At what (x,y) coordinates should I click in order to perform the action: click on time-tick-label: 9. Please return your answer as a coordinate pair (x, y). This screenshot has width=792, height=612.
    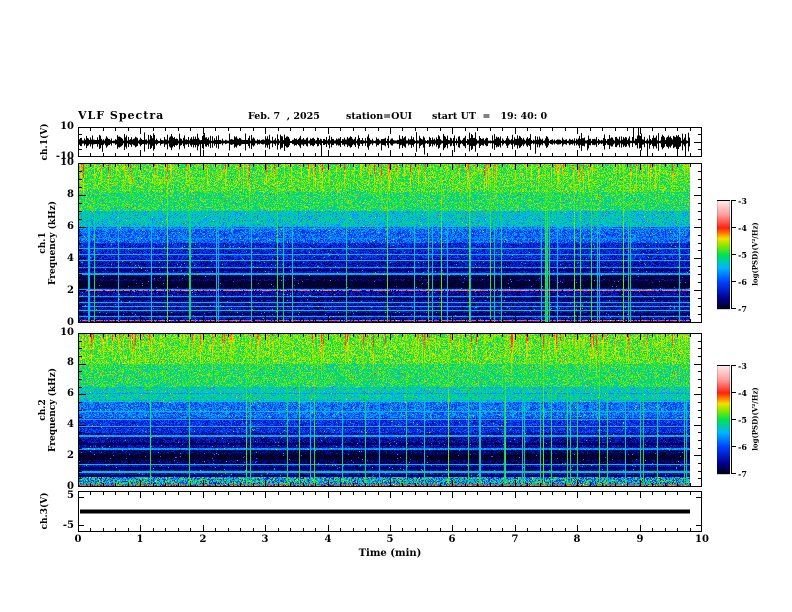
    Looking at the image, I should click on (640, 539).